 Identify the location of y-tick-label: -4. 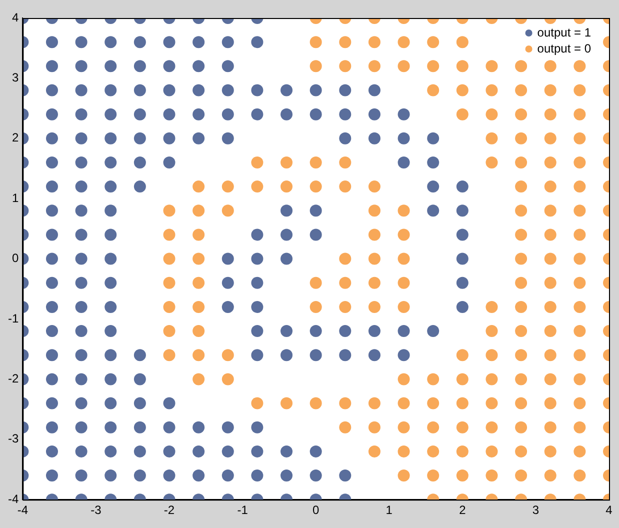
(13, 499).